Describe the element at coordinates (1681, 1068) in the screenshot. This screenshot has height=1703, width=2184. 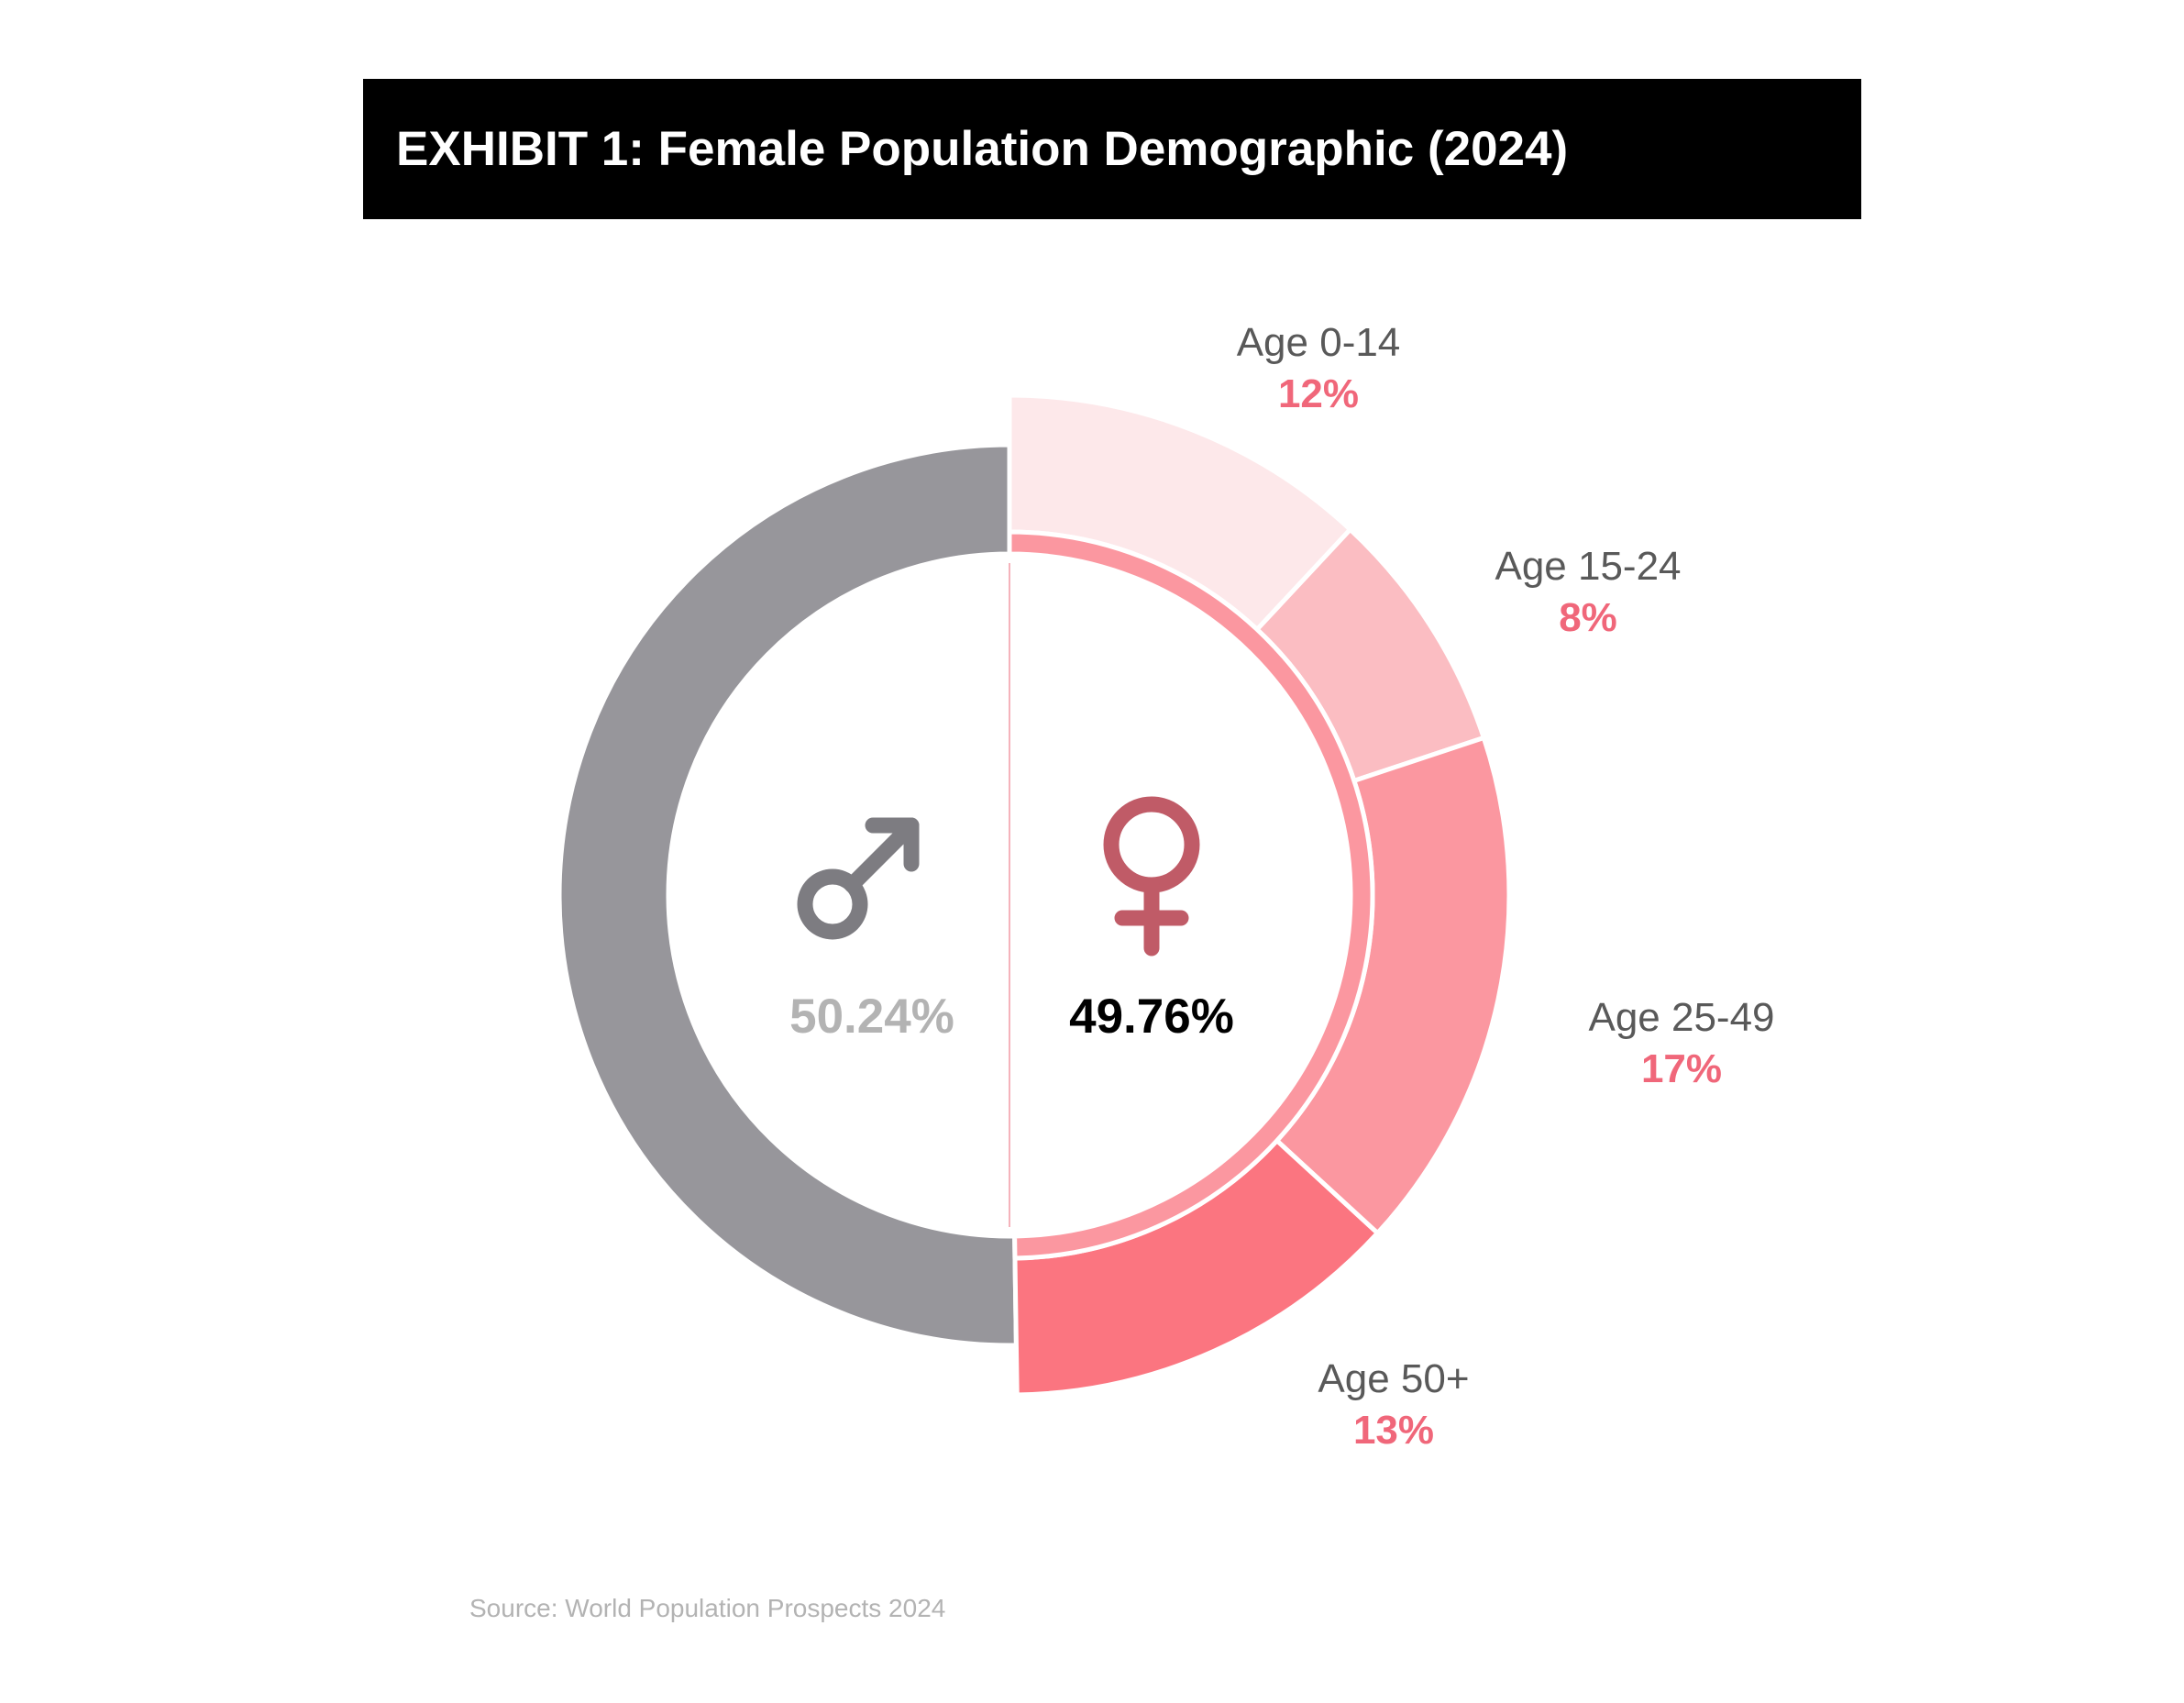
I see `segment-value: 17%` at that location.